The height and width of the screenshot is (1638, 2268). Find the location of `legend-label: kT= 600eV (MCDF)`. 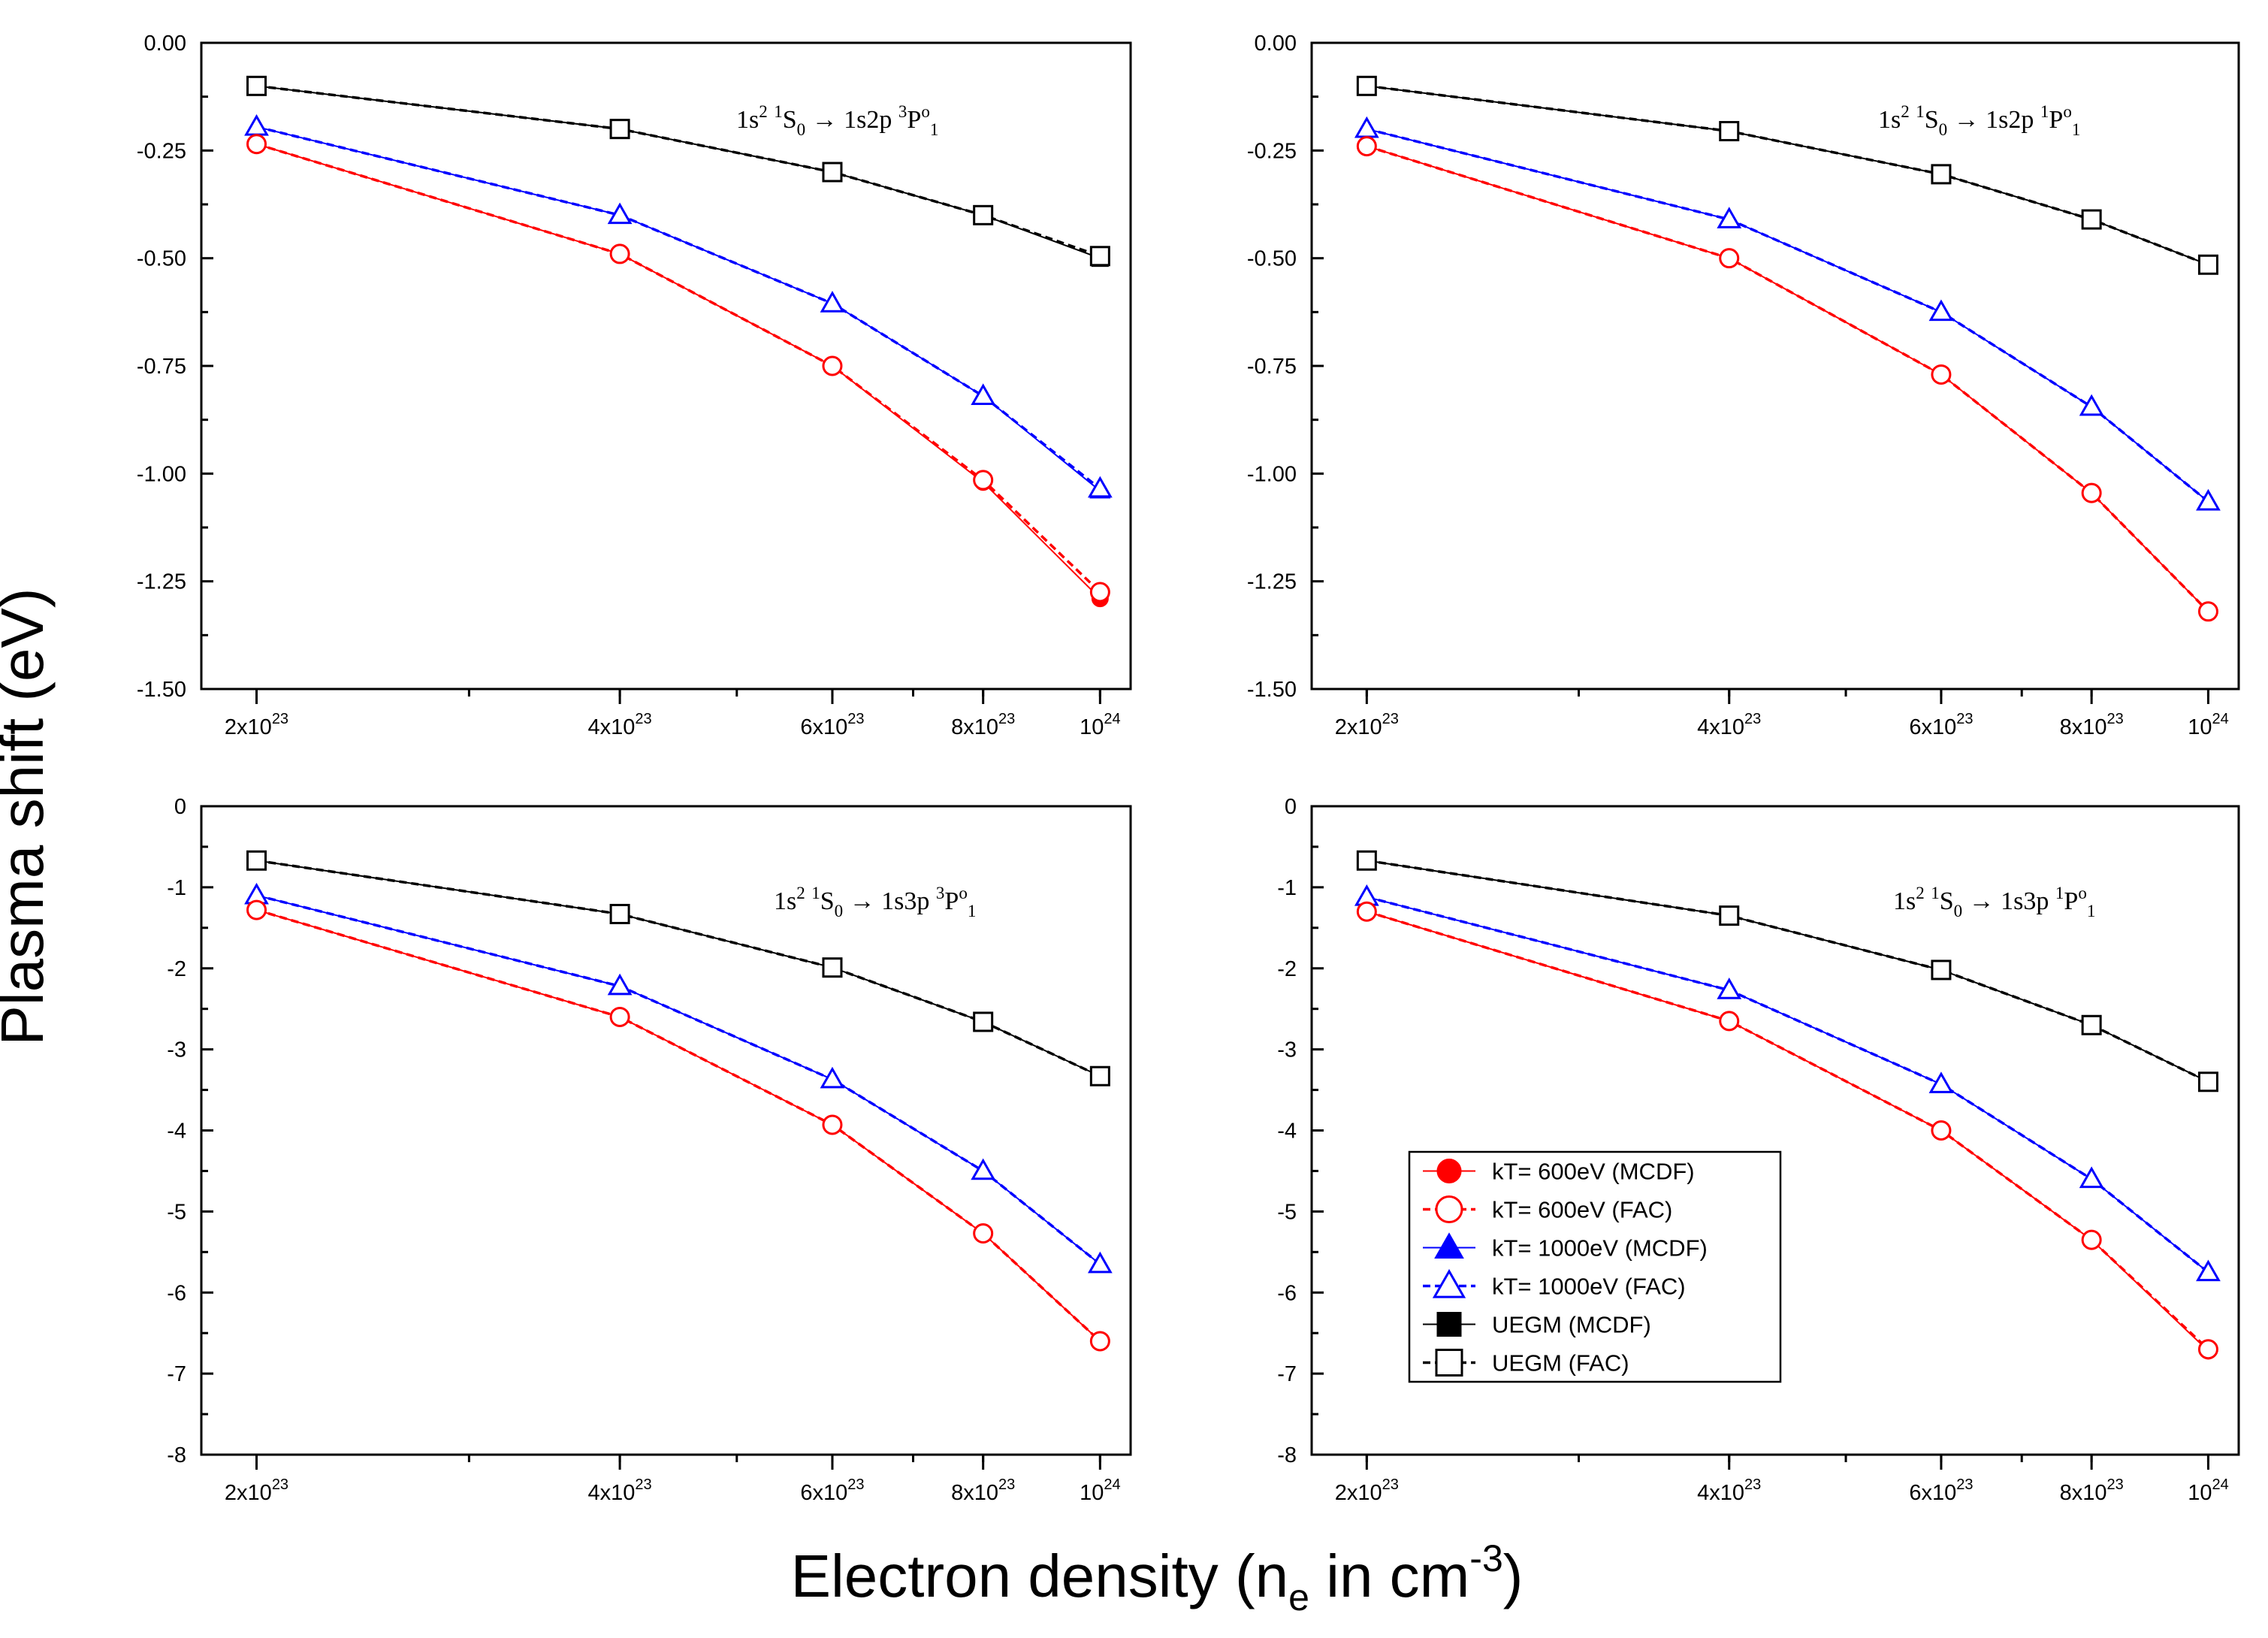

legend-label: kT= 600eV (MCDF) is located at coordinates (1594, 1172).